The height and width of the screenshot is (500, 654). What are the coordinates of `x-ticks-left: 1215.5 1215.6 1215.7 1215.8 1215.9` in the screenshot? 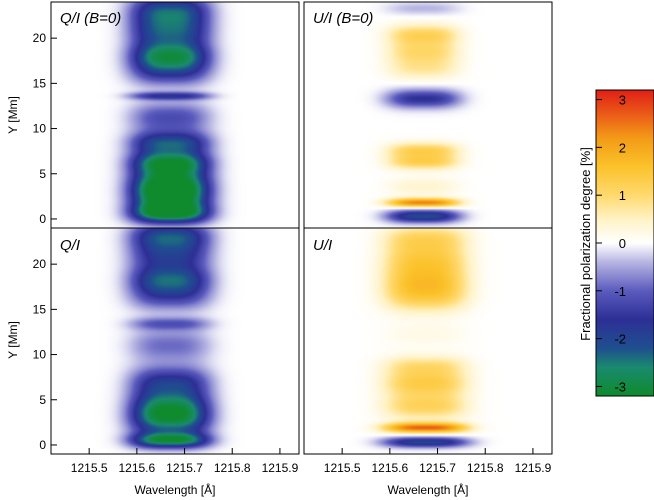 It's located at (185, 461).